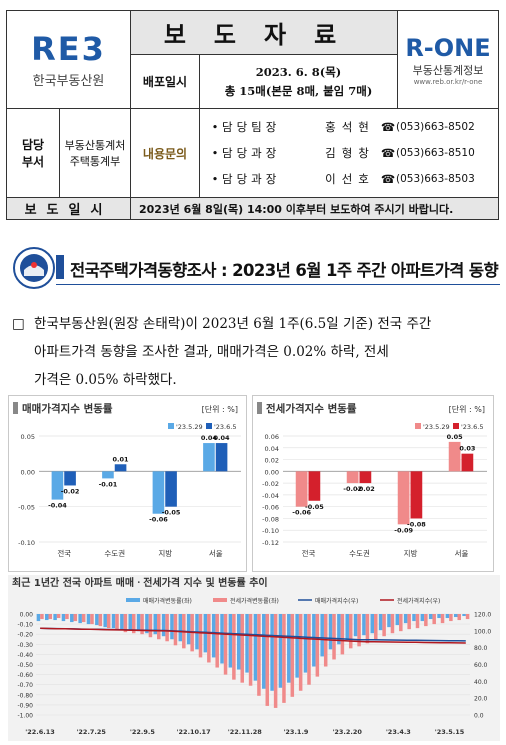  Describe the element at coordinates (25, 625) in the screenshot. I see `left-tick-label: -0.10` at that location.